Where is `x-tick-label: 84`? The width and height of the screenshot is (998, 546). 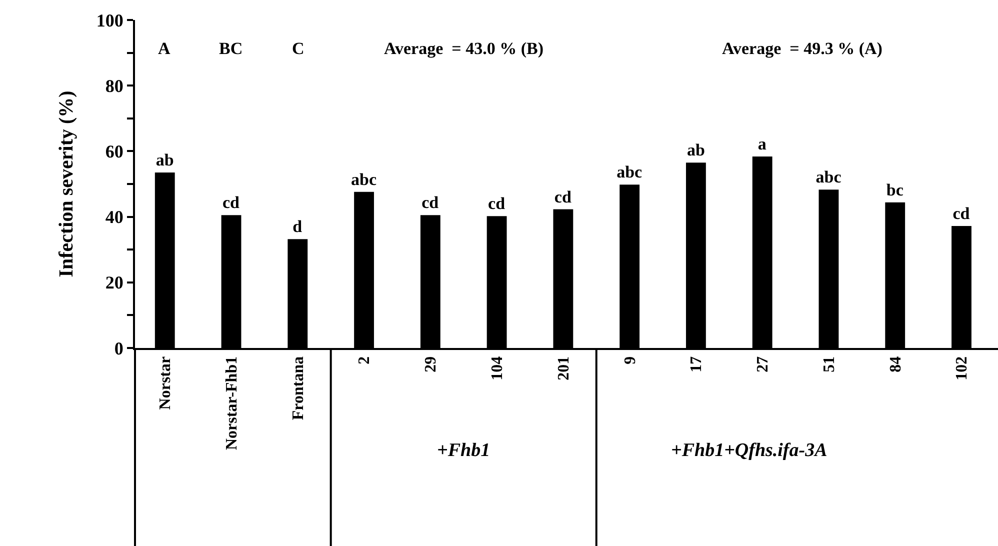
x-tick-label: 84 is located at coordinates (895, 364).